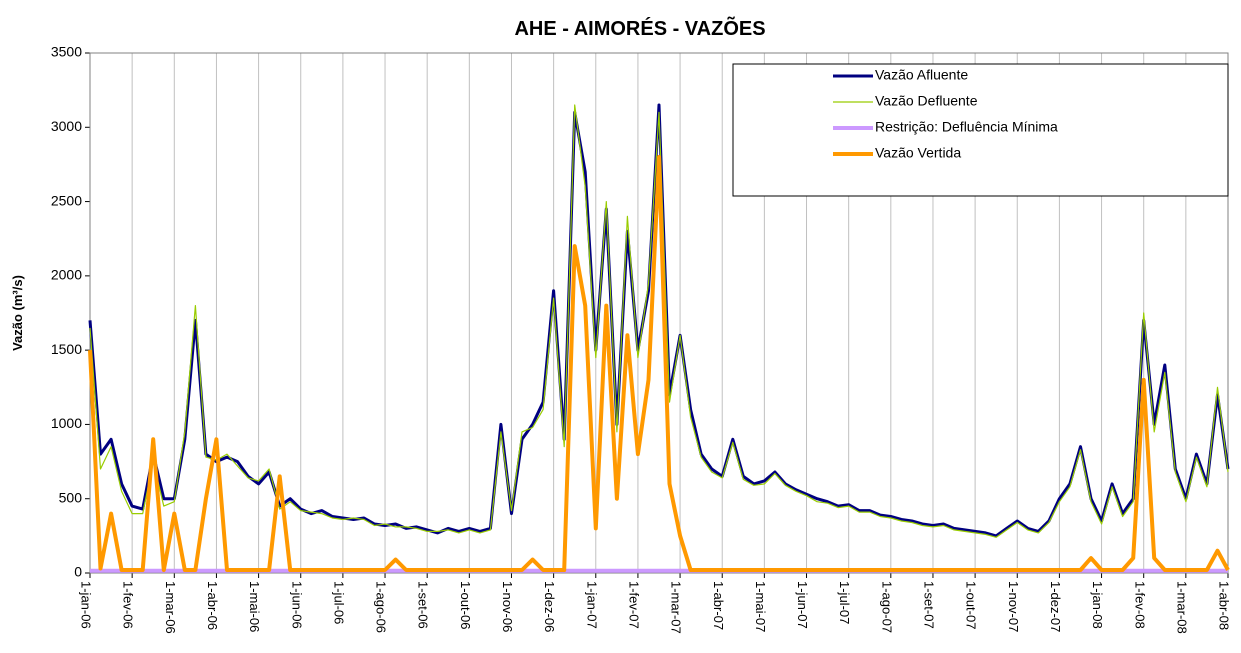 This screenshot has width=1241, height=653. I want to click on x-tick-label: 1-set-07, so click(929, 605).